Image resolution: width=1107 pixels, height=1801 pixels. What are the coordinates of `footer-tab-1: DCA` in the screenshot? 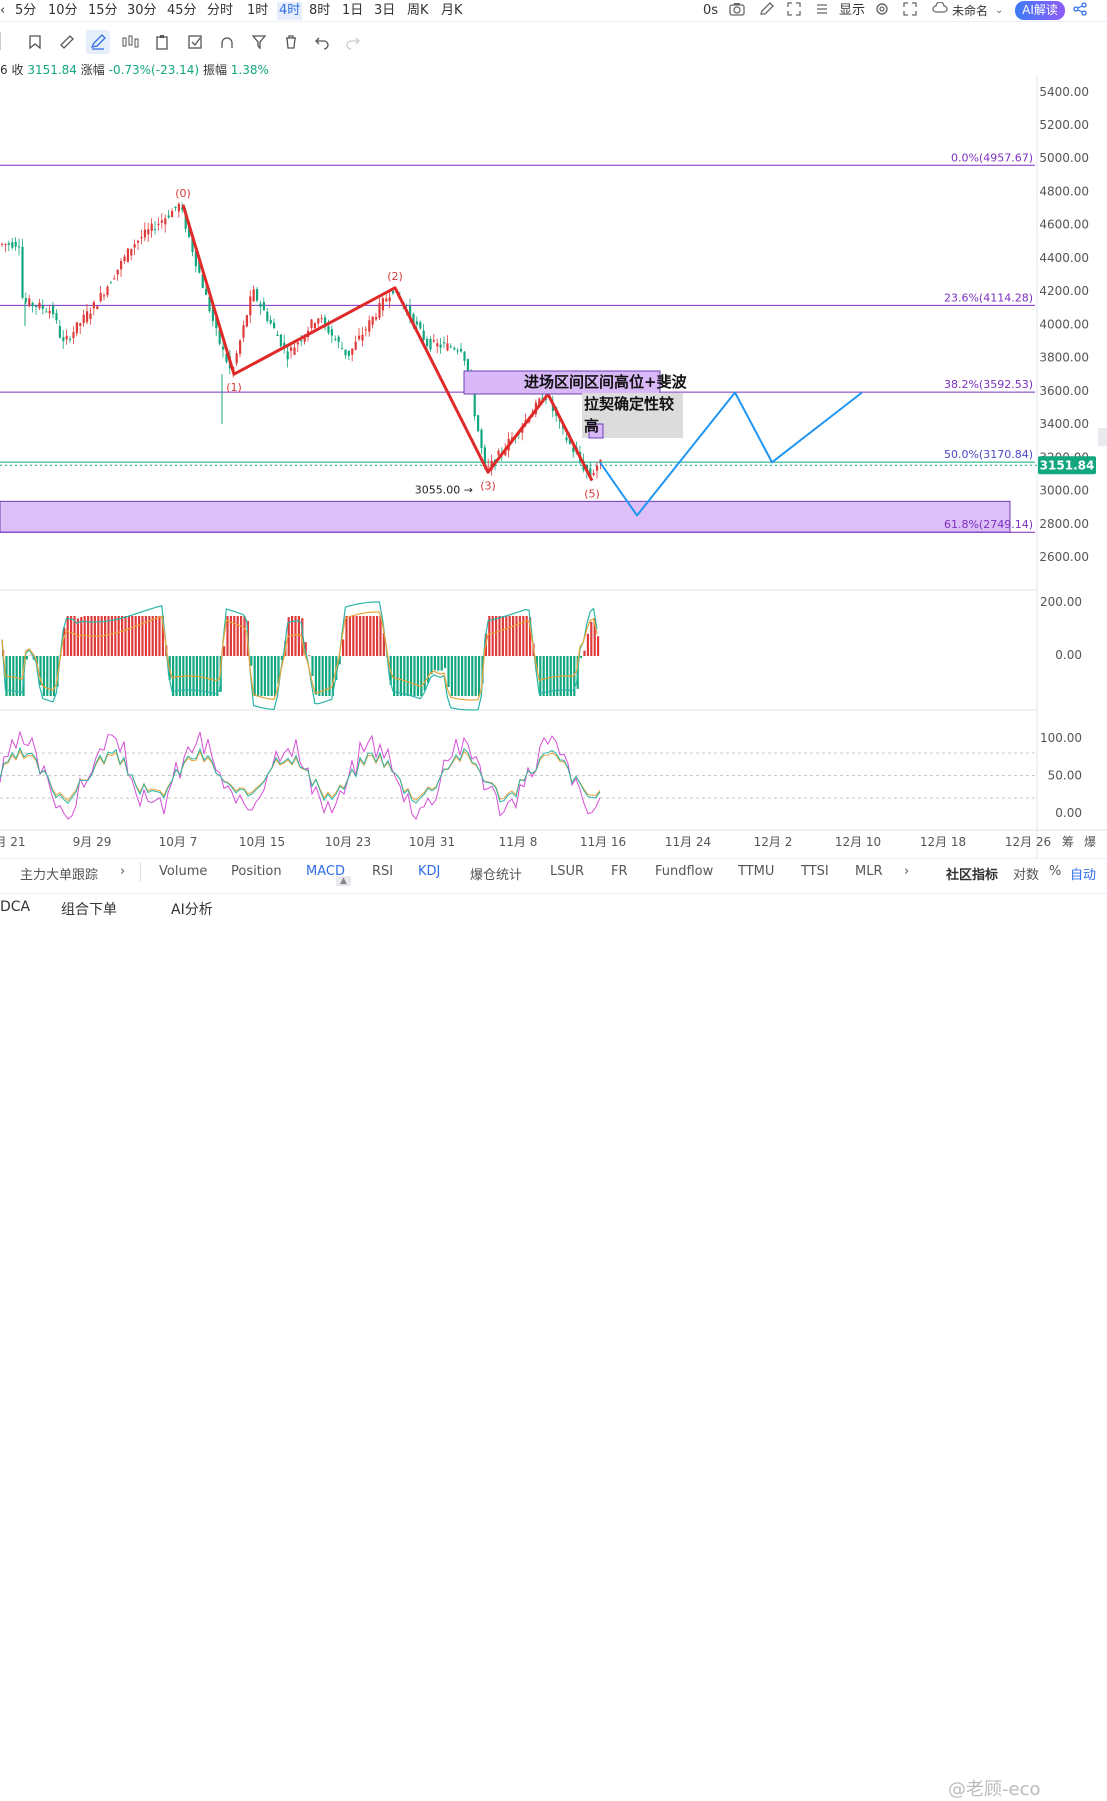 It's located at (15, 907).